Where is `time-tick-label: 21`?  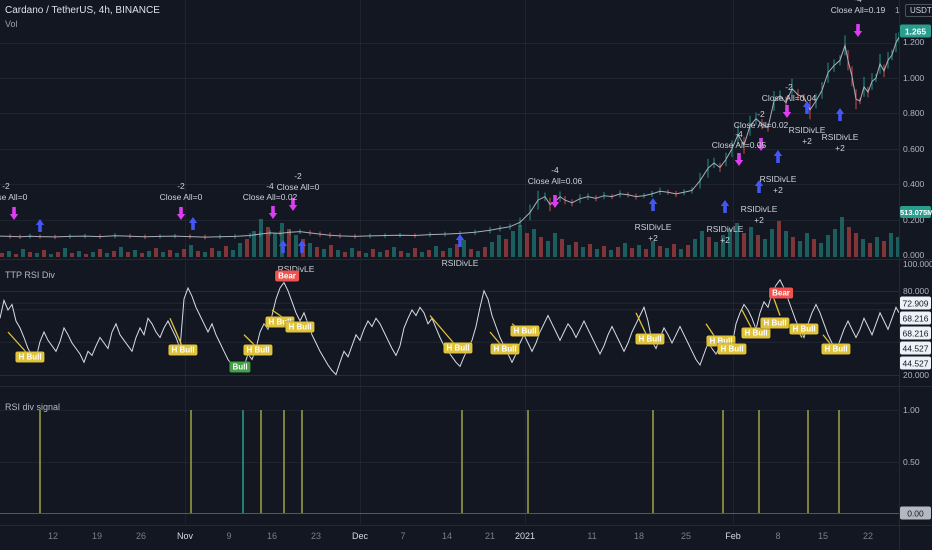 time-tick-label: 21 is located at coordinates (490, 536).